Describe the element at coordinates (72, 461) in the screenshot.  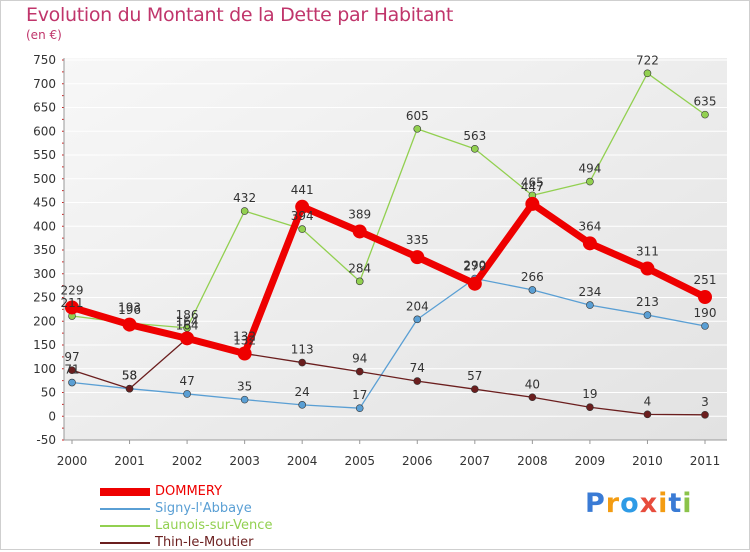
I see `x-tick-label: 2000` at that location.